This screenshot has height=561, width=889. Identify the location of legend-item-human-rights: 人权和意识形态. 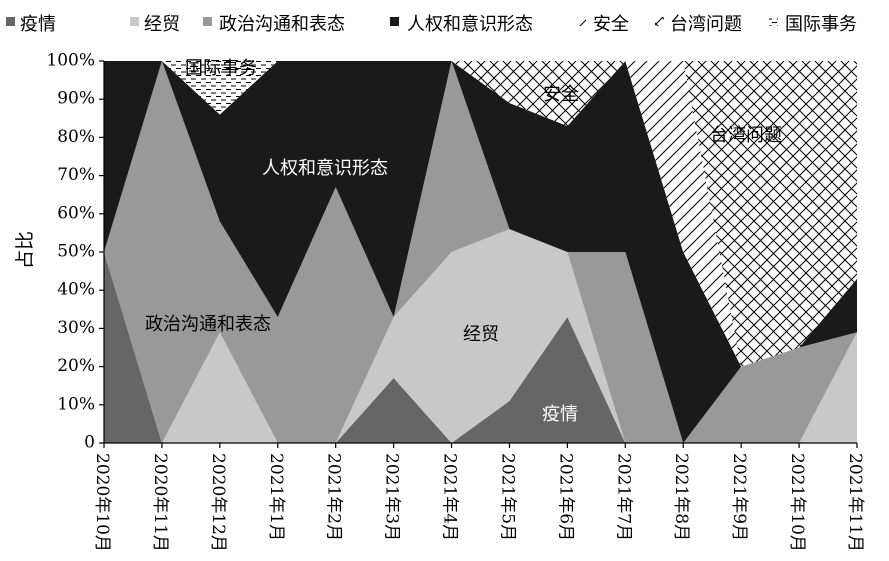
(461, 24).